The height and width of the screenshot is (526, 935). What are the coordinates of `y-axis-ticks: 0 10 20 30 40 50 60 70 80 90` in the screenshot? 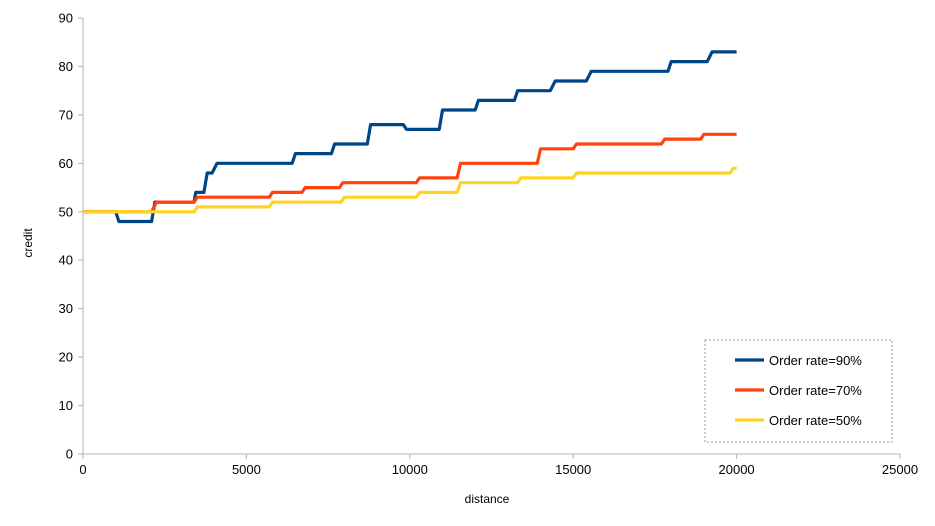 It's located at (71, 236).